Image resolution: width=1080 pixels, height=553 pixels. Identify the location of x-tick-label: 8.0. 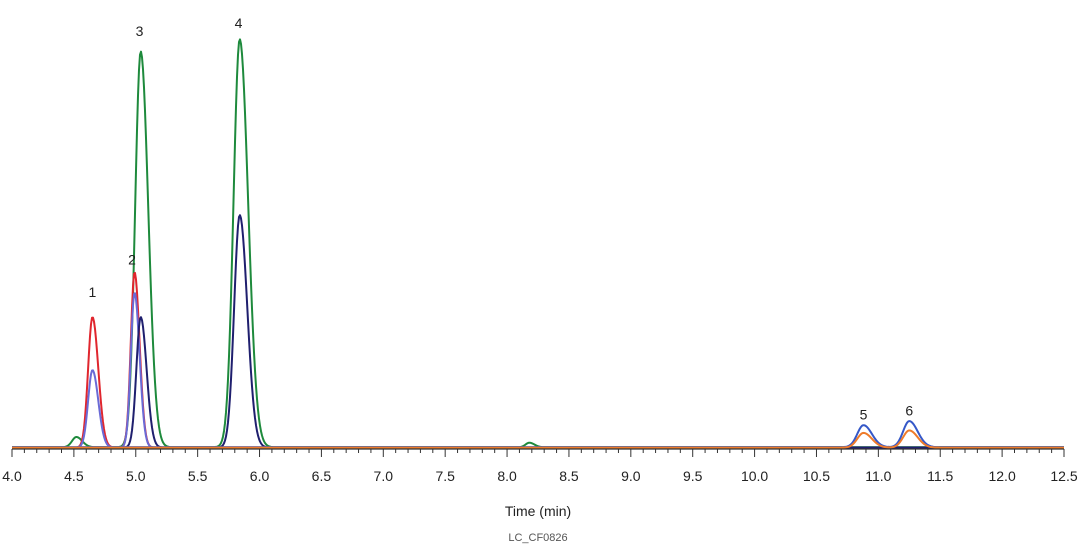
(507, 476).